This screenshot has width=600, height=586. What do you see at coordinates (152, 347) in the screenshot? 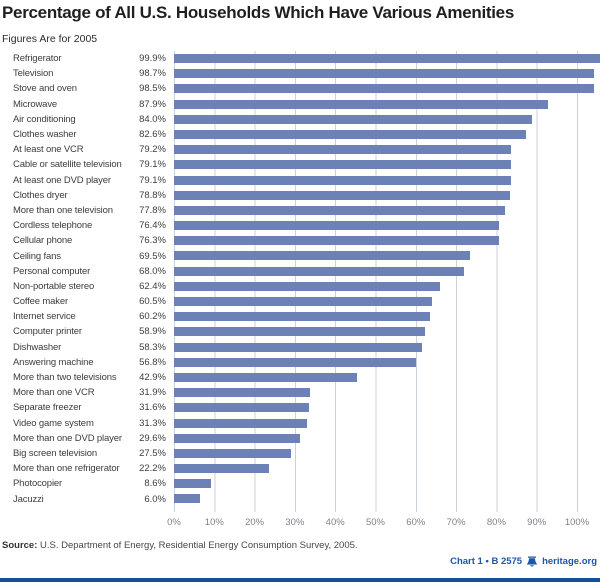
I see `value-label: 58.3%` at bounding box center [152, 347].